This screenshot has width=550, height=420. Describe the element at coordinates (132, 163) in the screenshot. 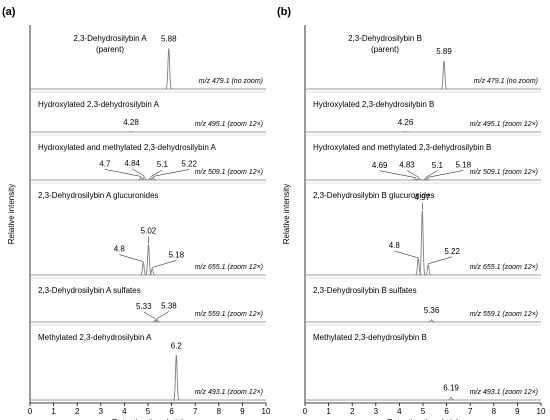

I see `peak-label: 4.84` at that location.